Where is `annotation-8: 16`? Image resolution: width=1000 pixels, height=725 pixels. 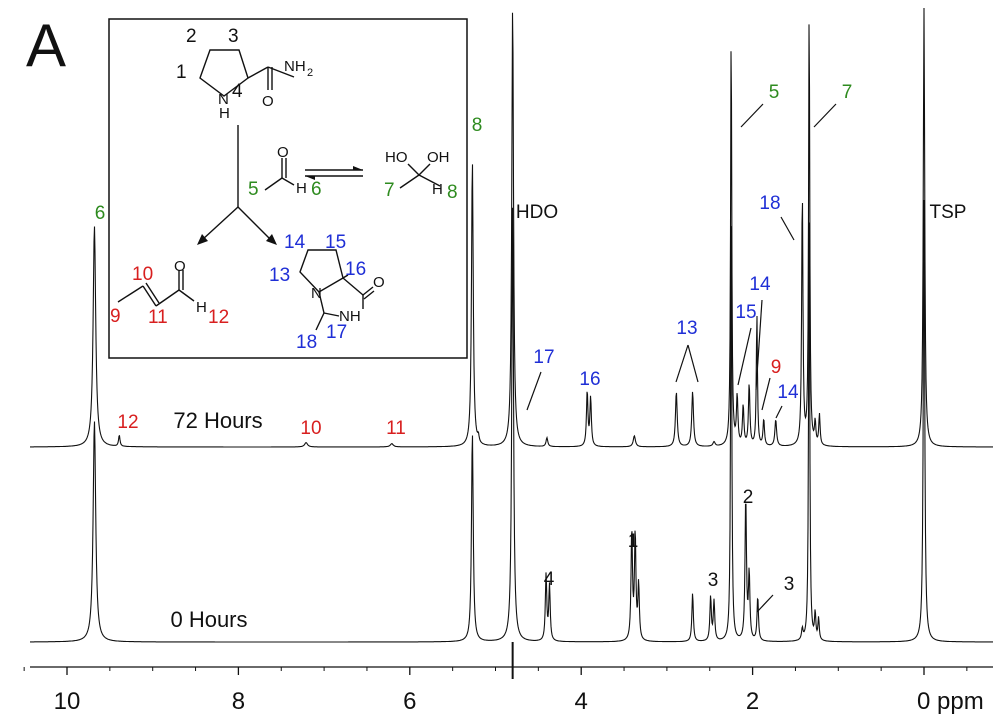 annotation-8: 16 is located at coordinates (589, 379).